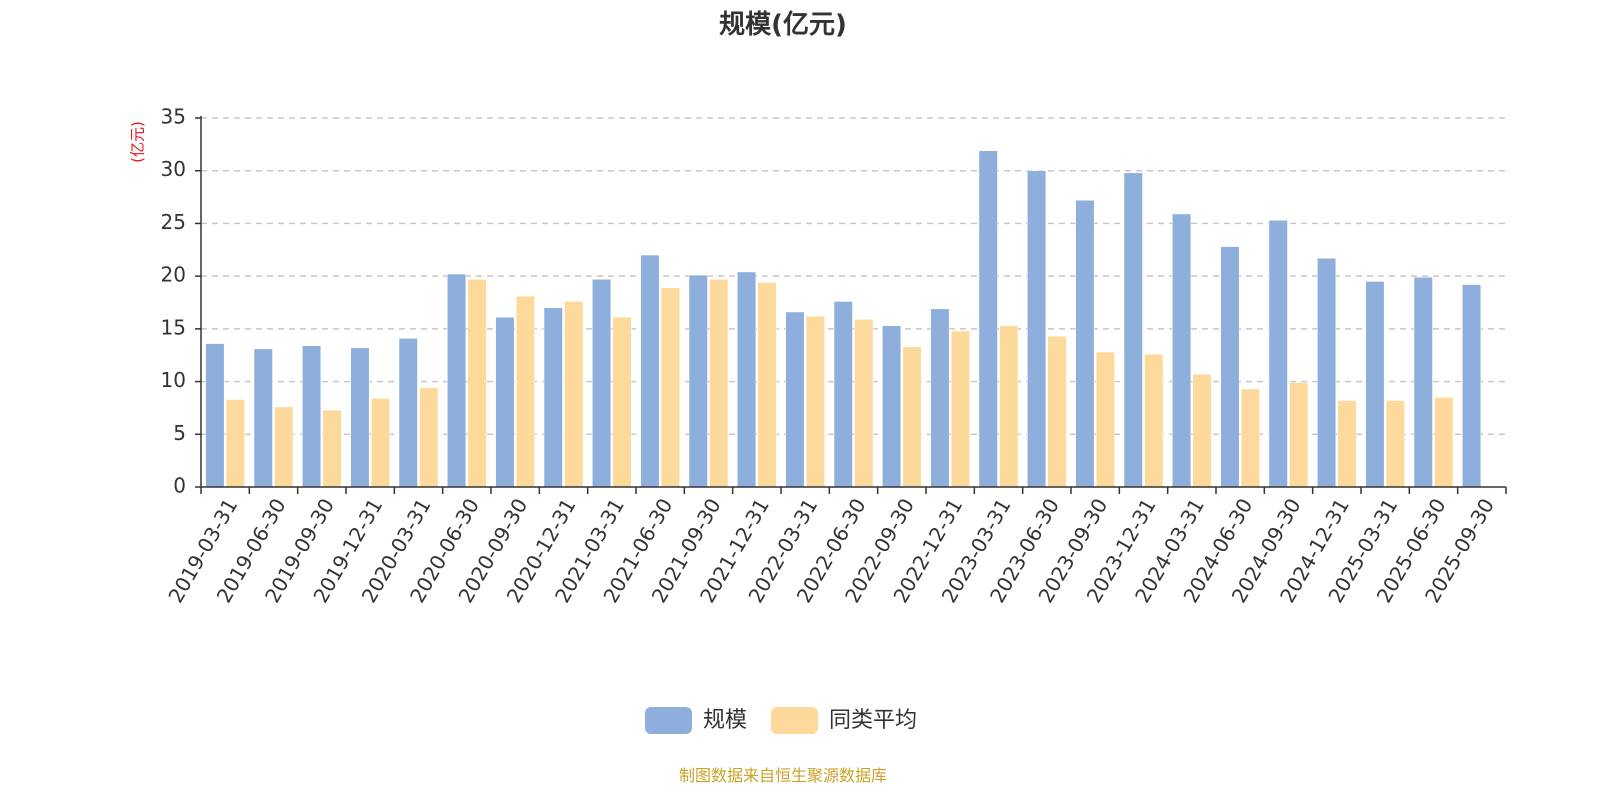 The width and height of the screenshot is (1600, 800). I want to click on legend-label-peer-average: 同类平均, so click(873, 720).